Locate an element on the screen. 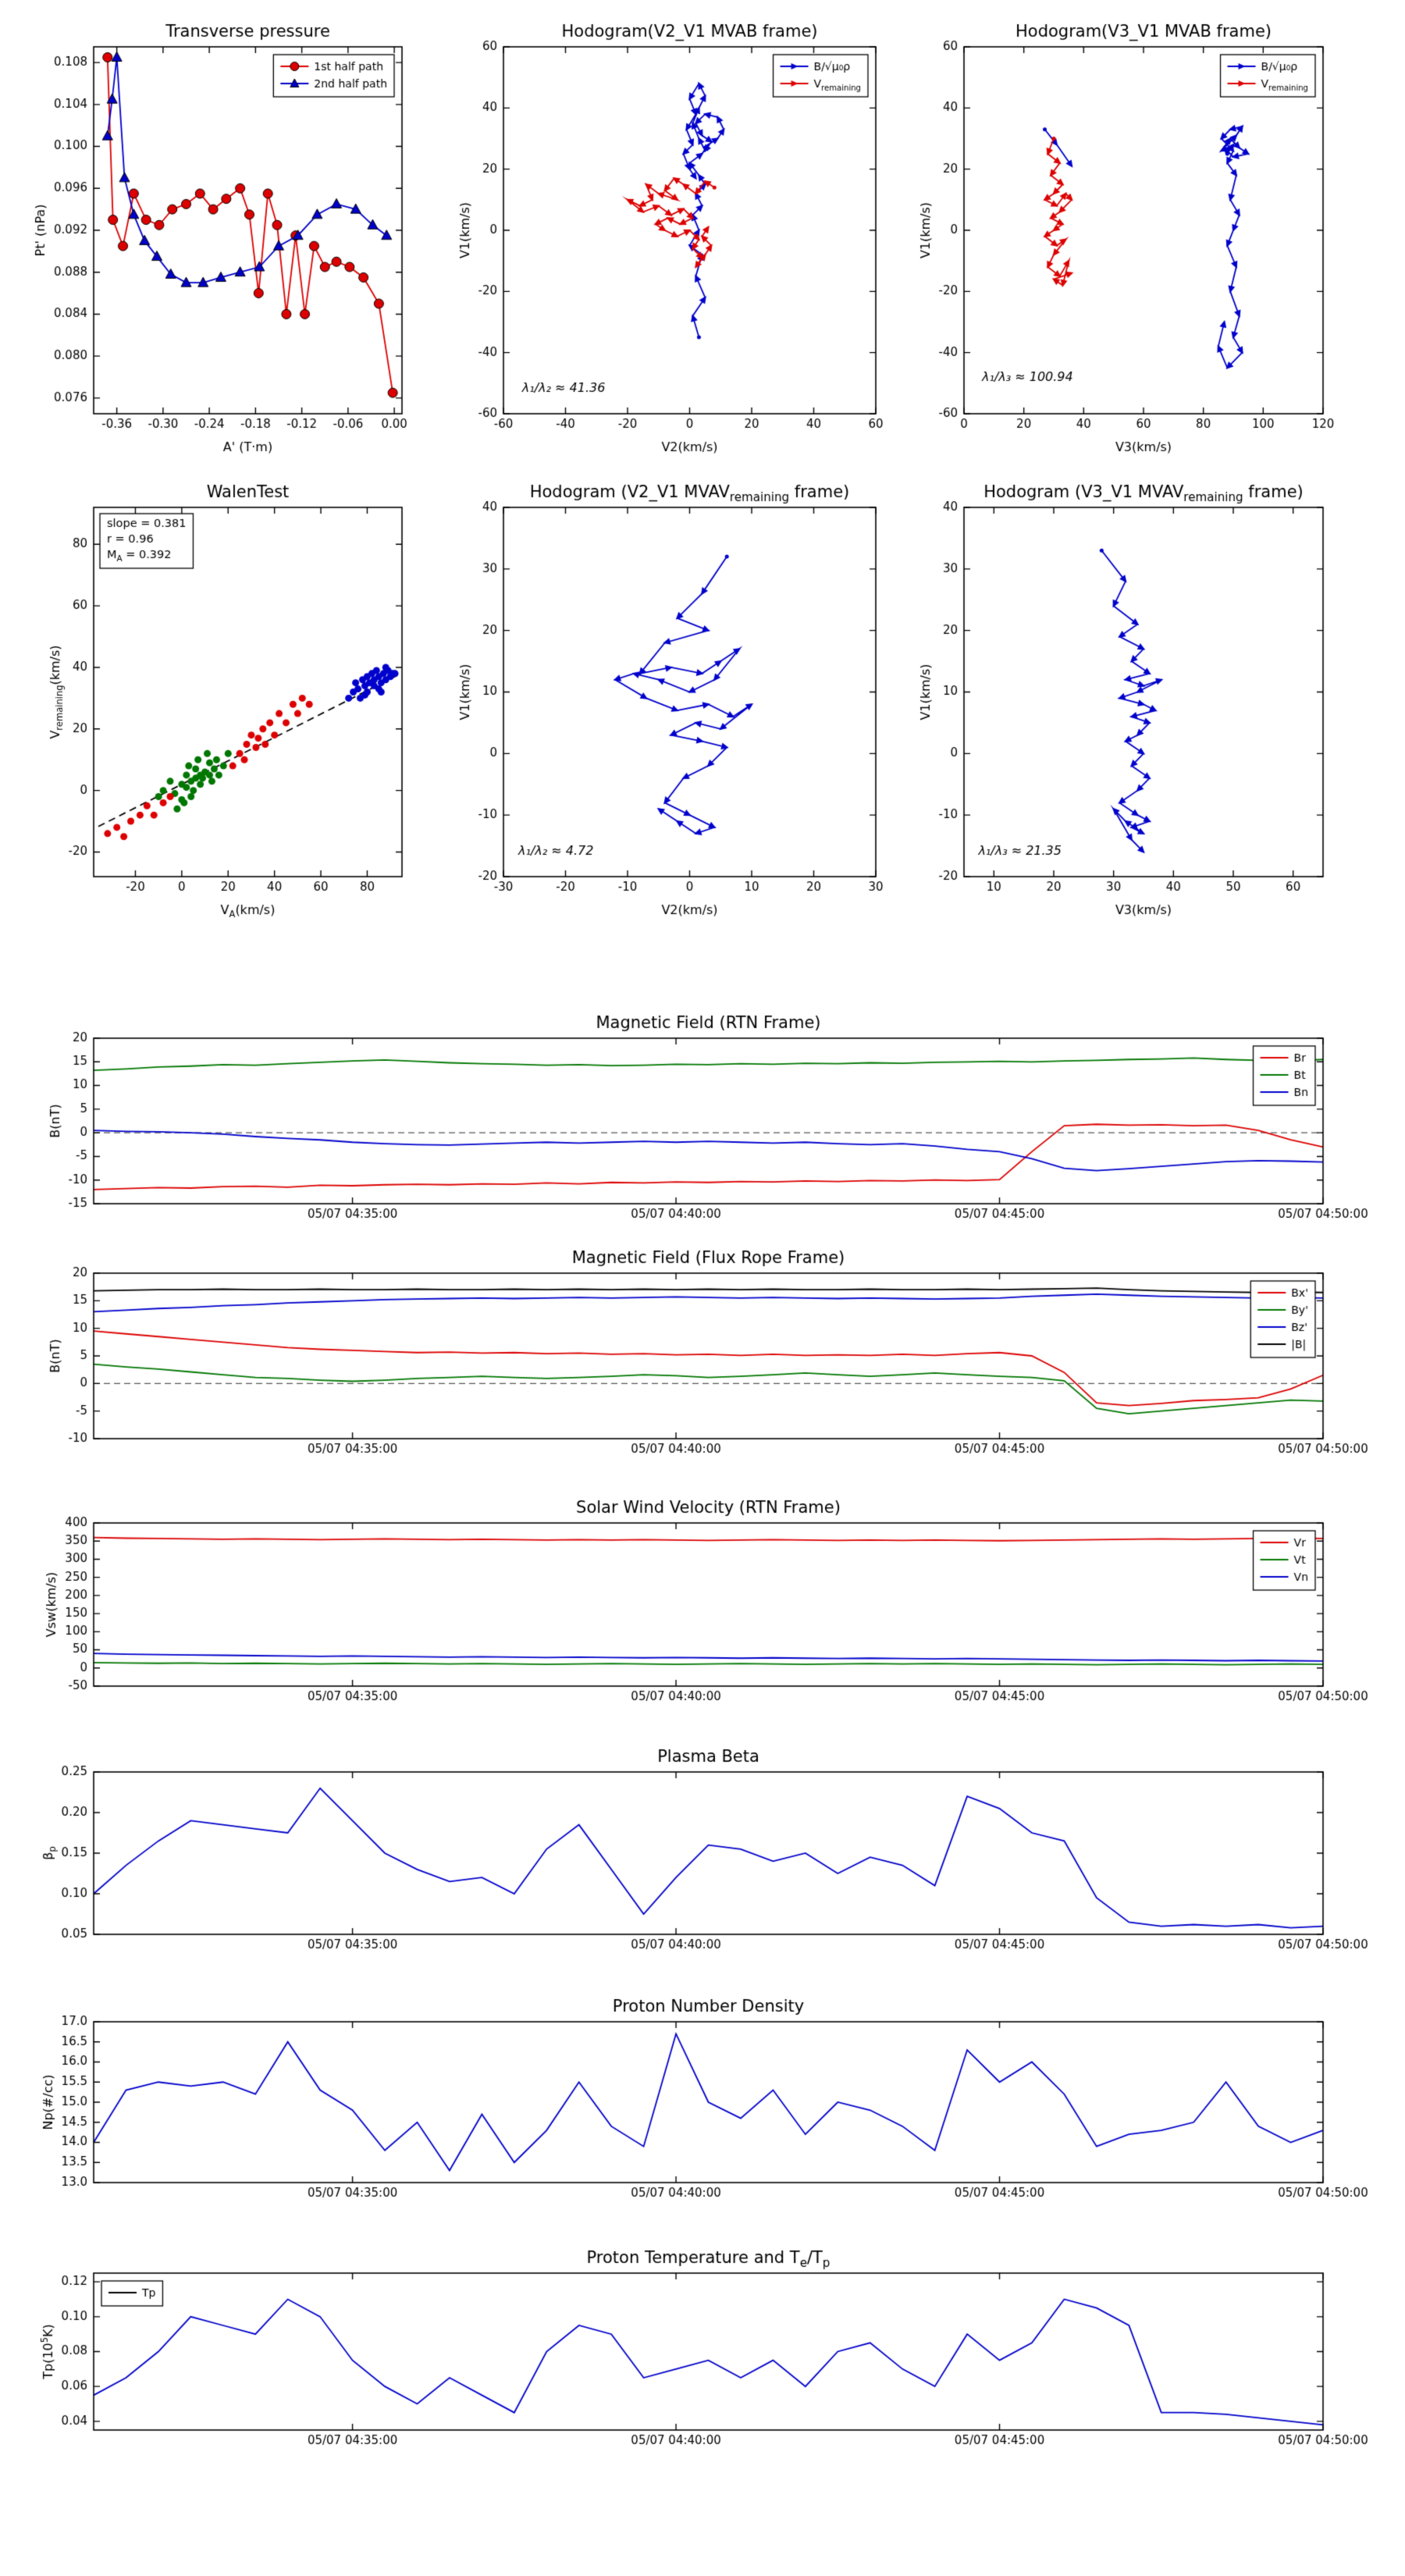 The width and height of the screenshot is (1405, 2576). proton-temperature-chart is located at coordinates (709, 2351).